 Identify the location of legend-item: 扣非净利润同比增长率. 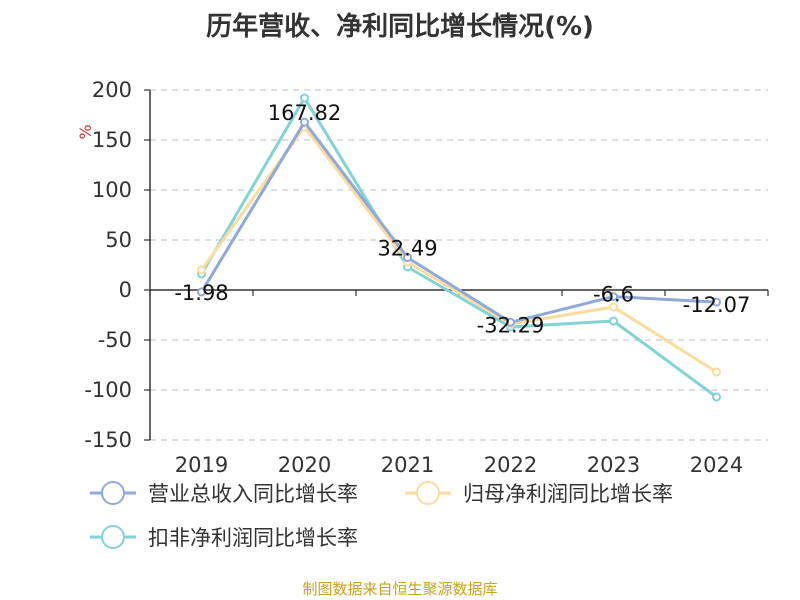
(224, 537).